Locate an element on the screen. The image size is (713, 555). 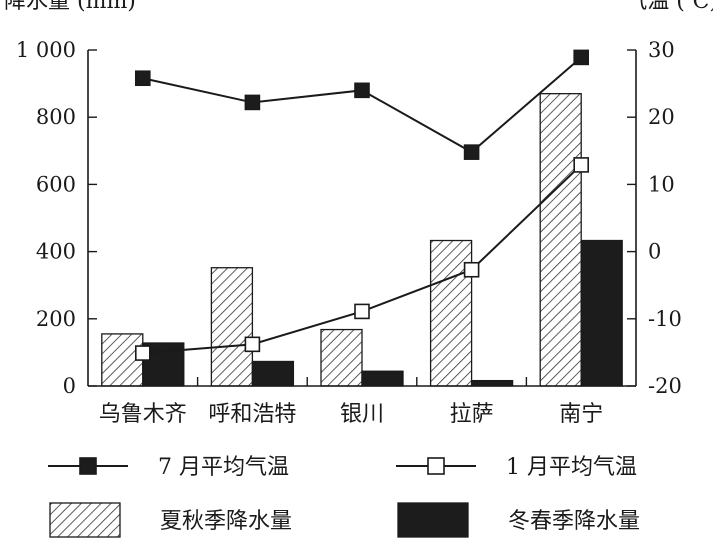
legend-summer-autumn-swatch is located at coordinates (85, 520).